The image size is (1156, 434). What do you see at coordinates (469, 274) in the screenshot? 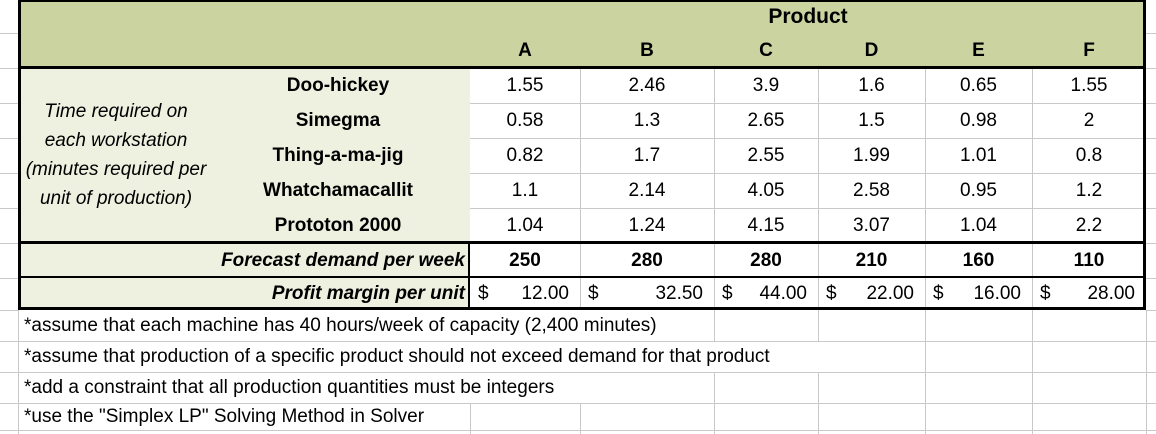
I see `border-label-data` at bounding box center [469, 274].